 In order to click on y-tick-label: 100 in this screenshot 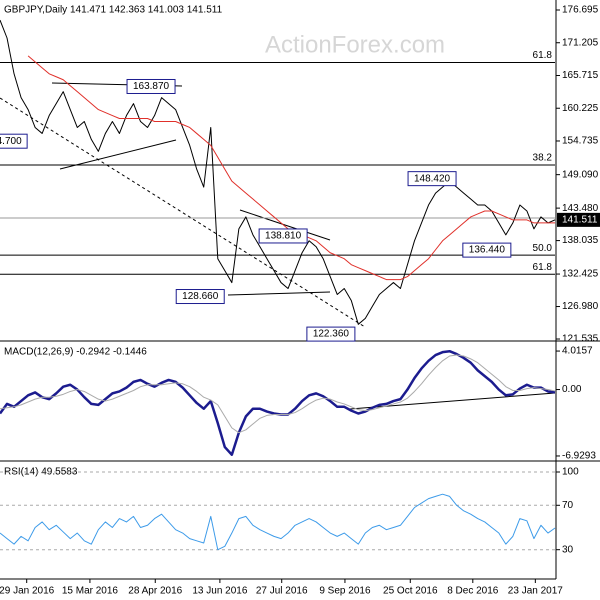, I will do `click(570, 472)`.